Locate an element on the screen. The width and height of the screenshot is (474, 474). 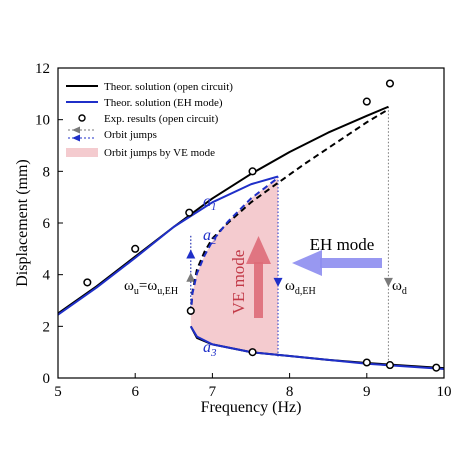
legend-label-eh-mode: Theor. solution (EH mode) is located at coordinates (163, 103).